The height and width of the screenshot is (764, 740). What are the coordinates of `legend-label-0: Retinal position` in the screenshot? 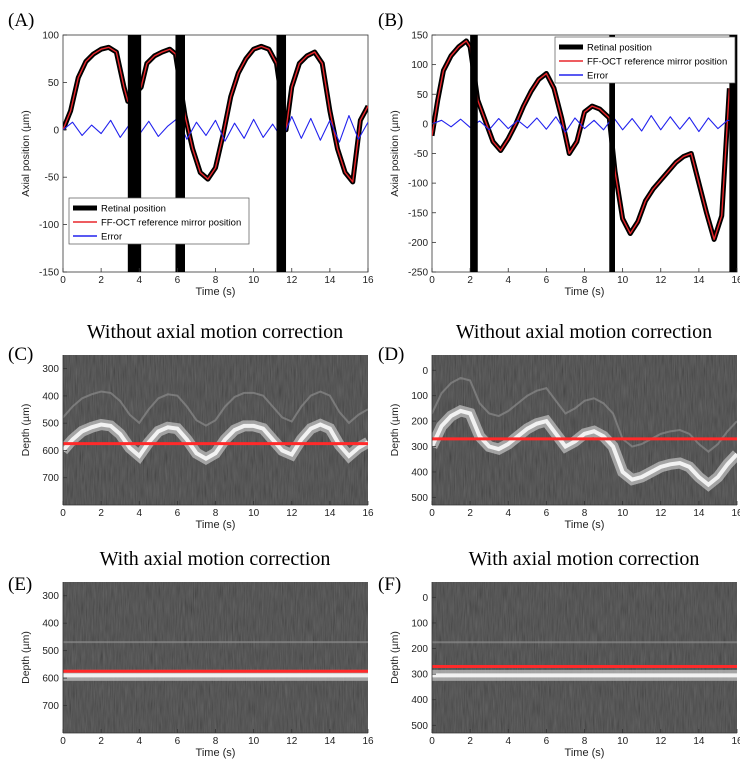 It's located at (619, 48).